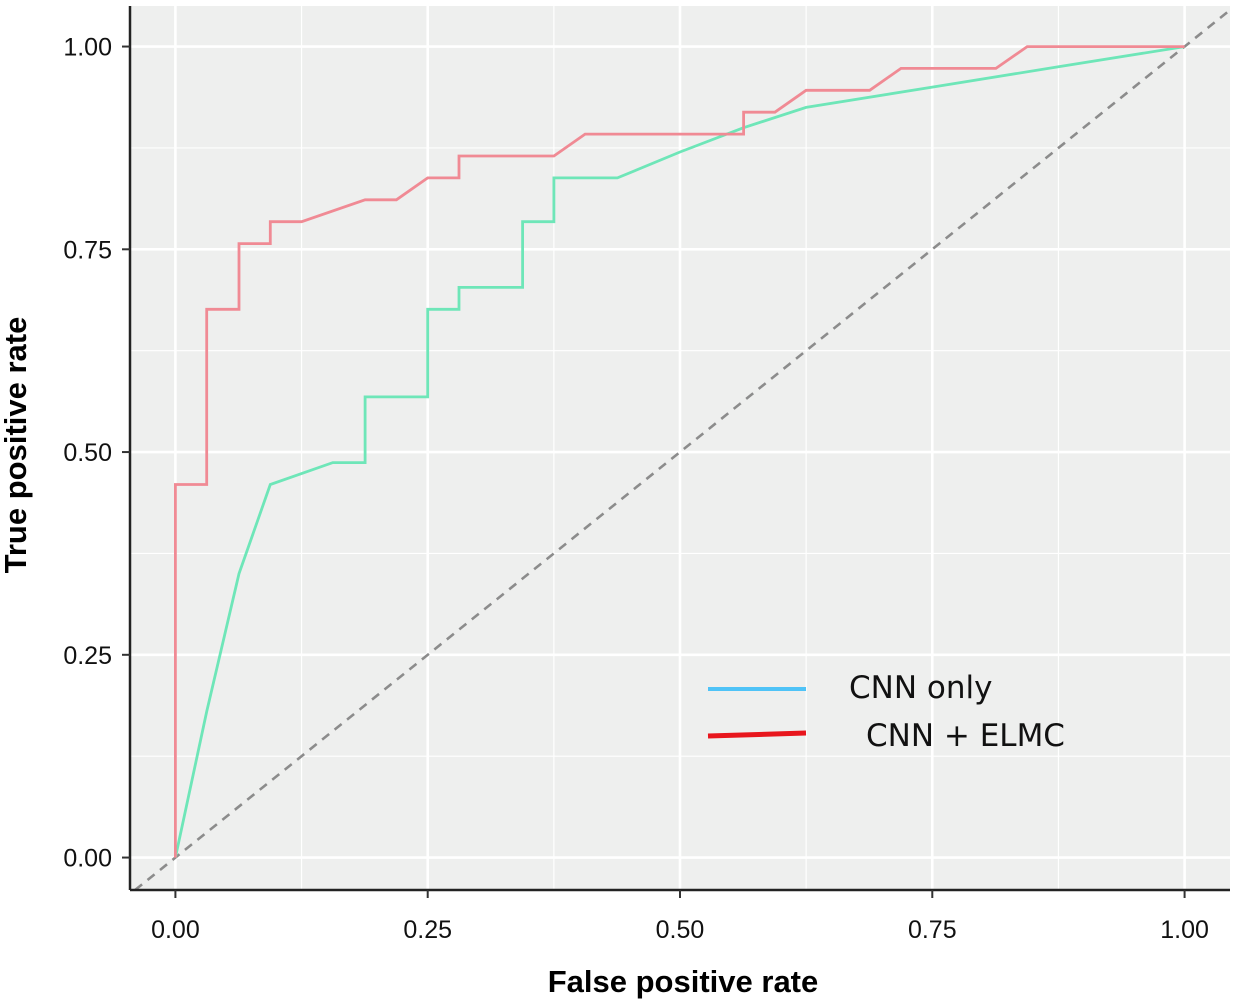 The width and height of the screenshot is (1245, 1002). I want to click on y-axis-title: True positive rate, so click(16, 445).